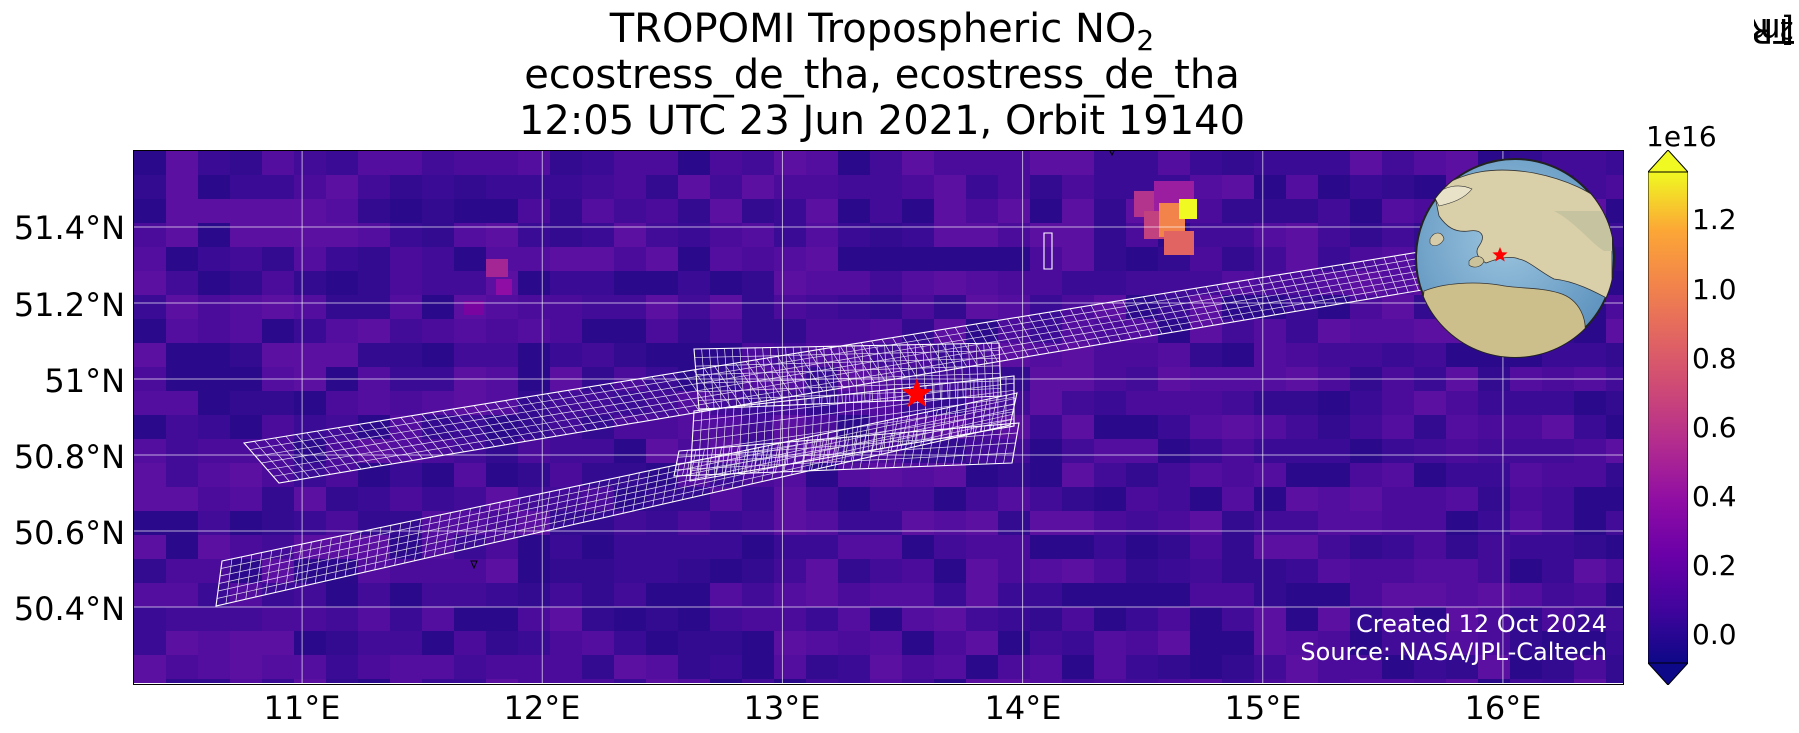  I want to click on lon-label-16: 16°E, so click(1503, 708).